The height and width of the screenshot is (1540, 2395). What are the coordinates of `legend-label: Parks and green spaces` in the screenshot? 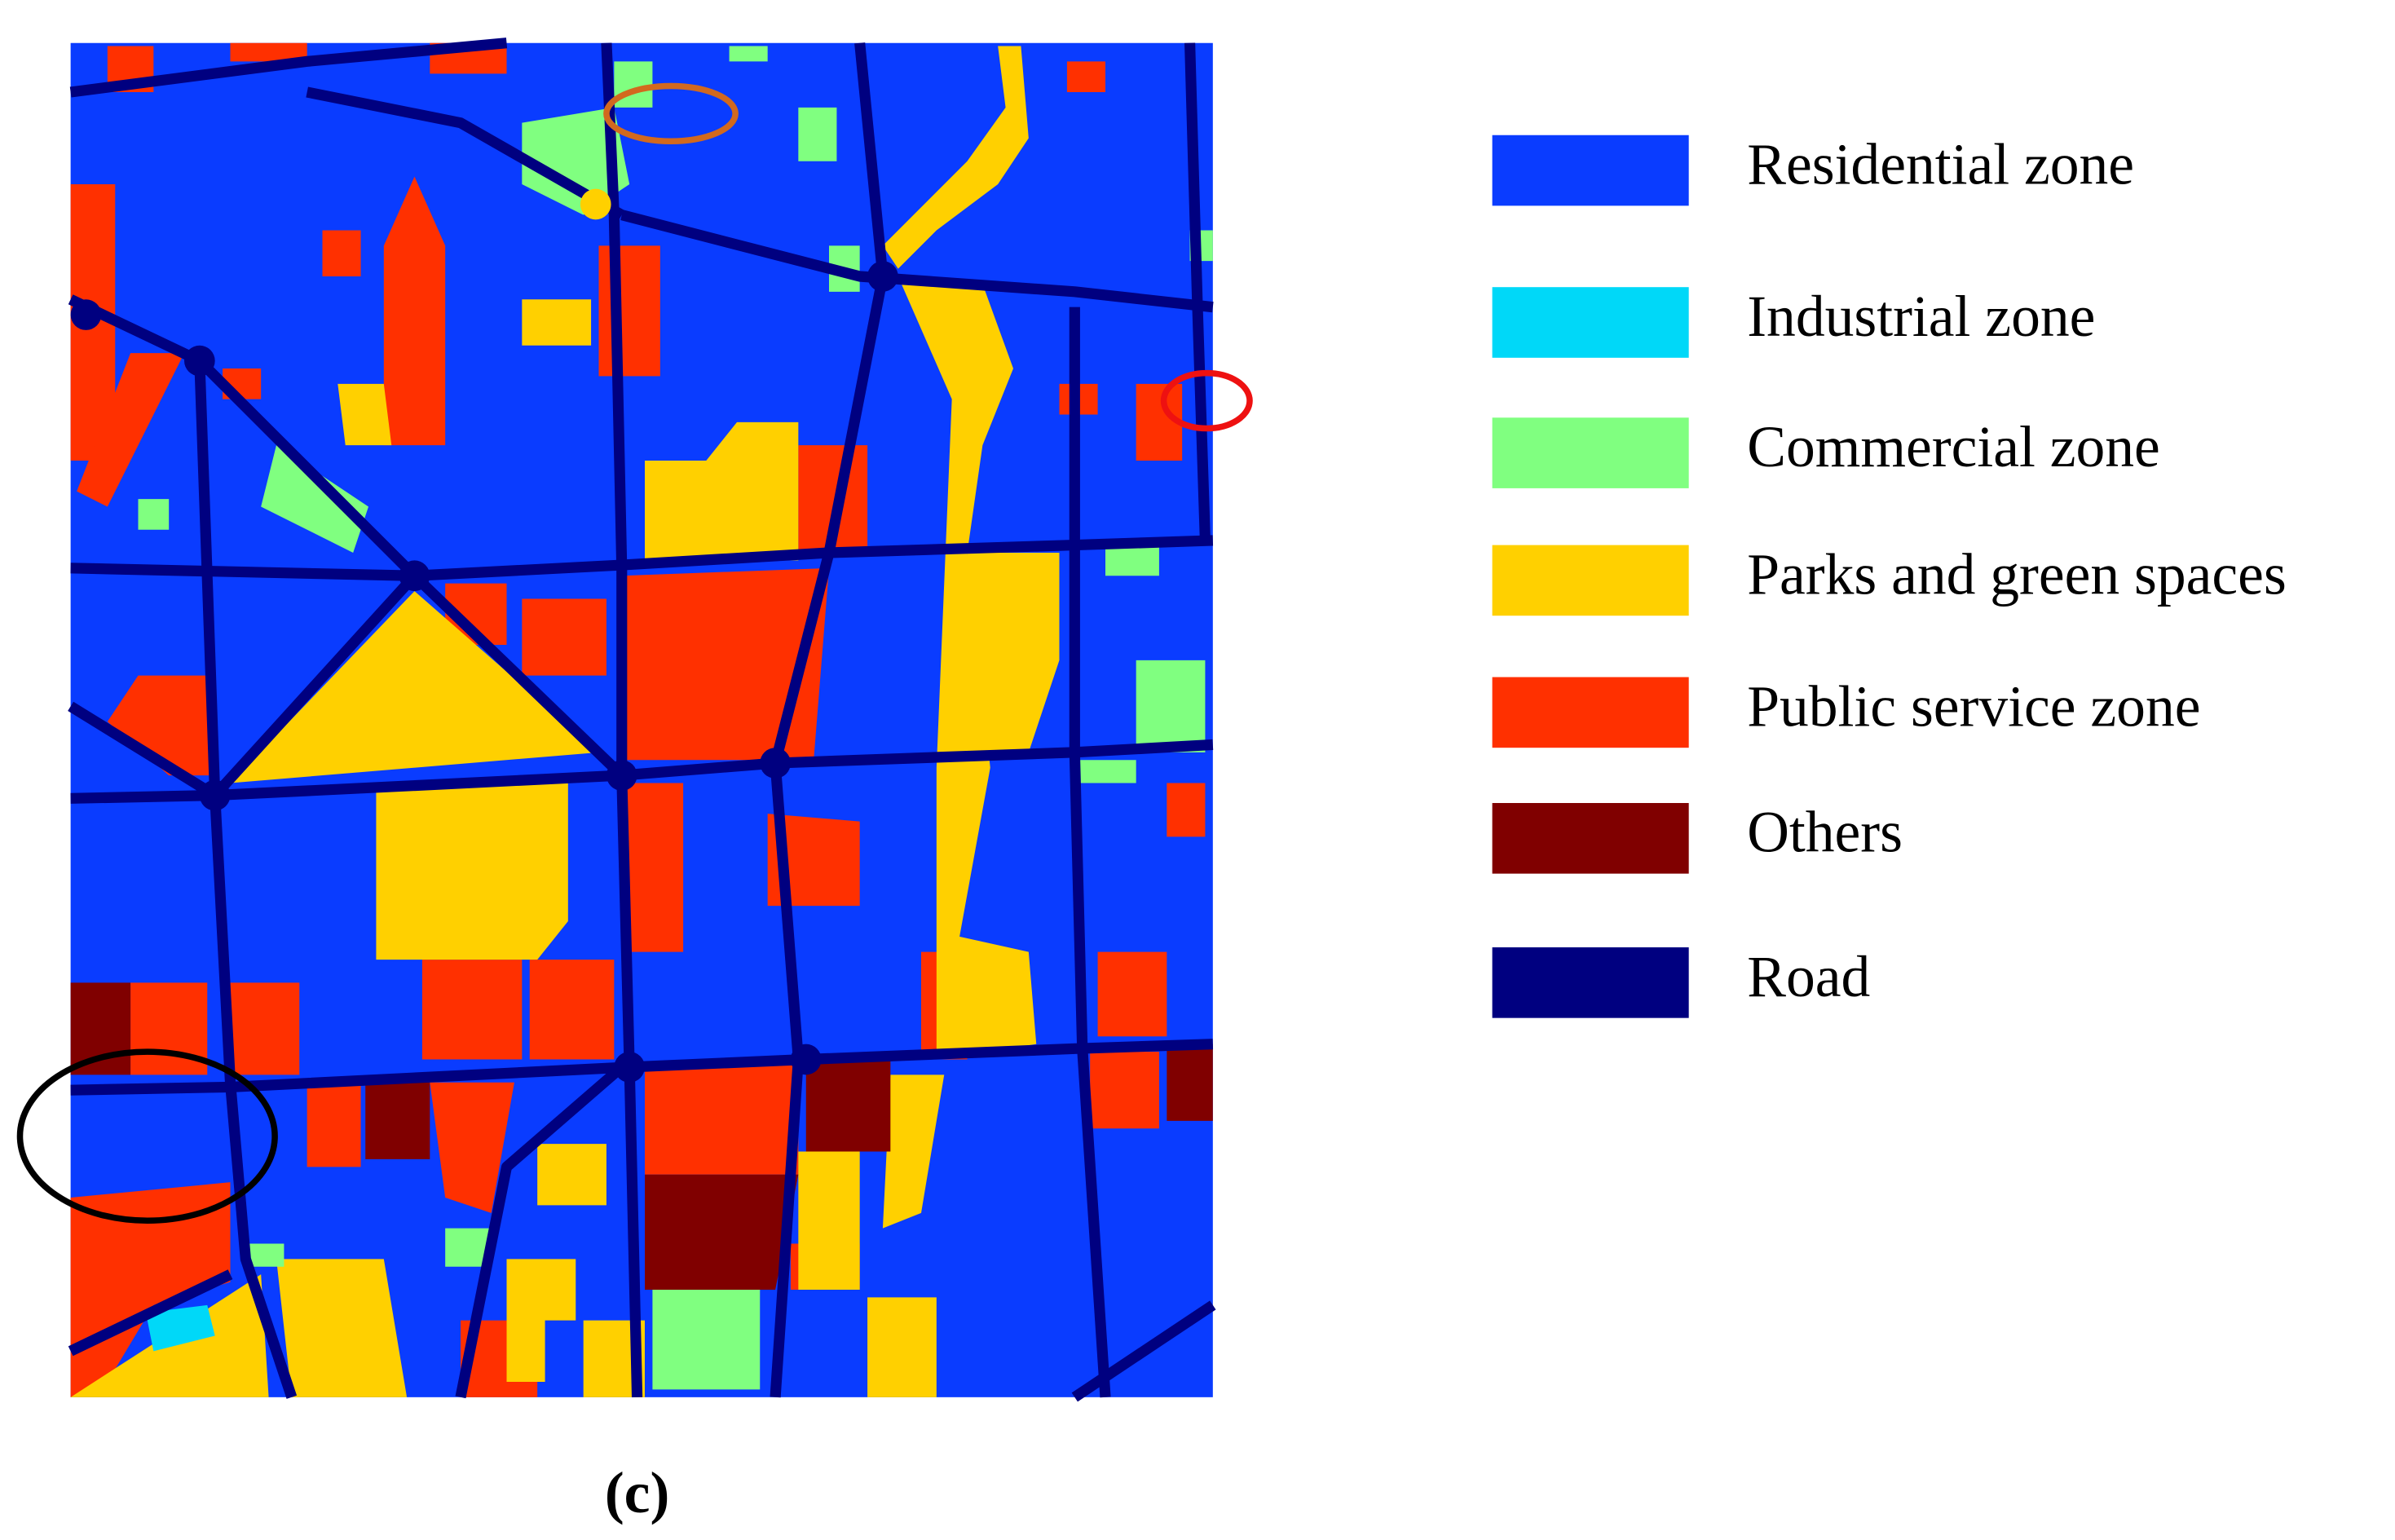 It's located at (2017, 574).